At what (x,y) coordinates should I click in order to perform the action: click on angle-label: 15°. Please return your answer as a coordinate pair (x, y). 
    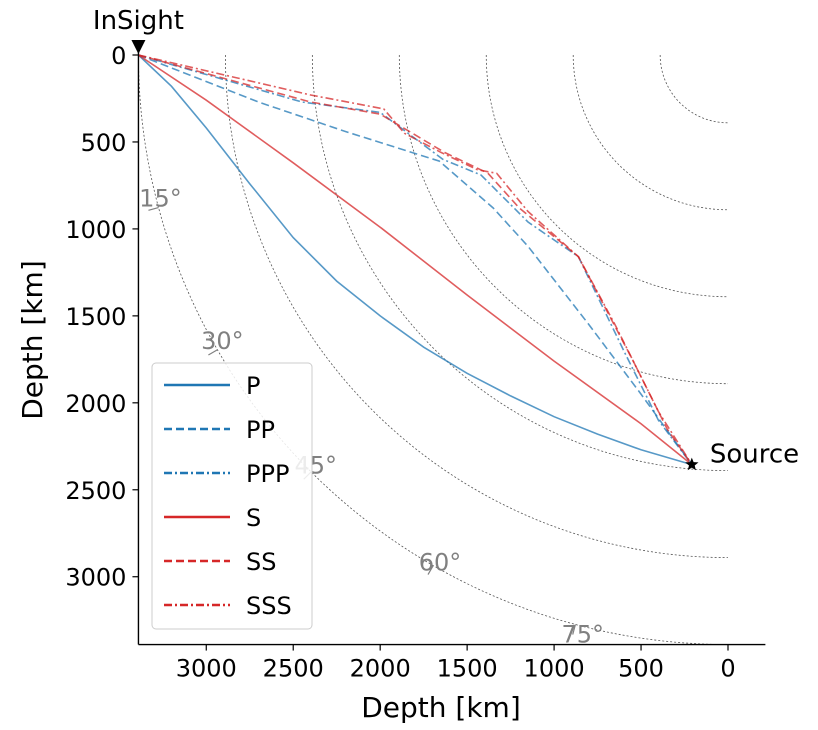
    Looking at the image, I should click on (160, 198).